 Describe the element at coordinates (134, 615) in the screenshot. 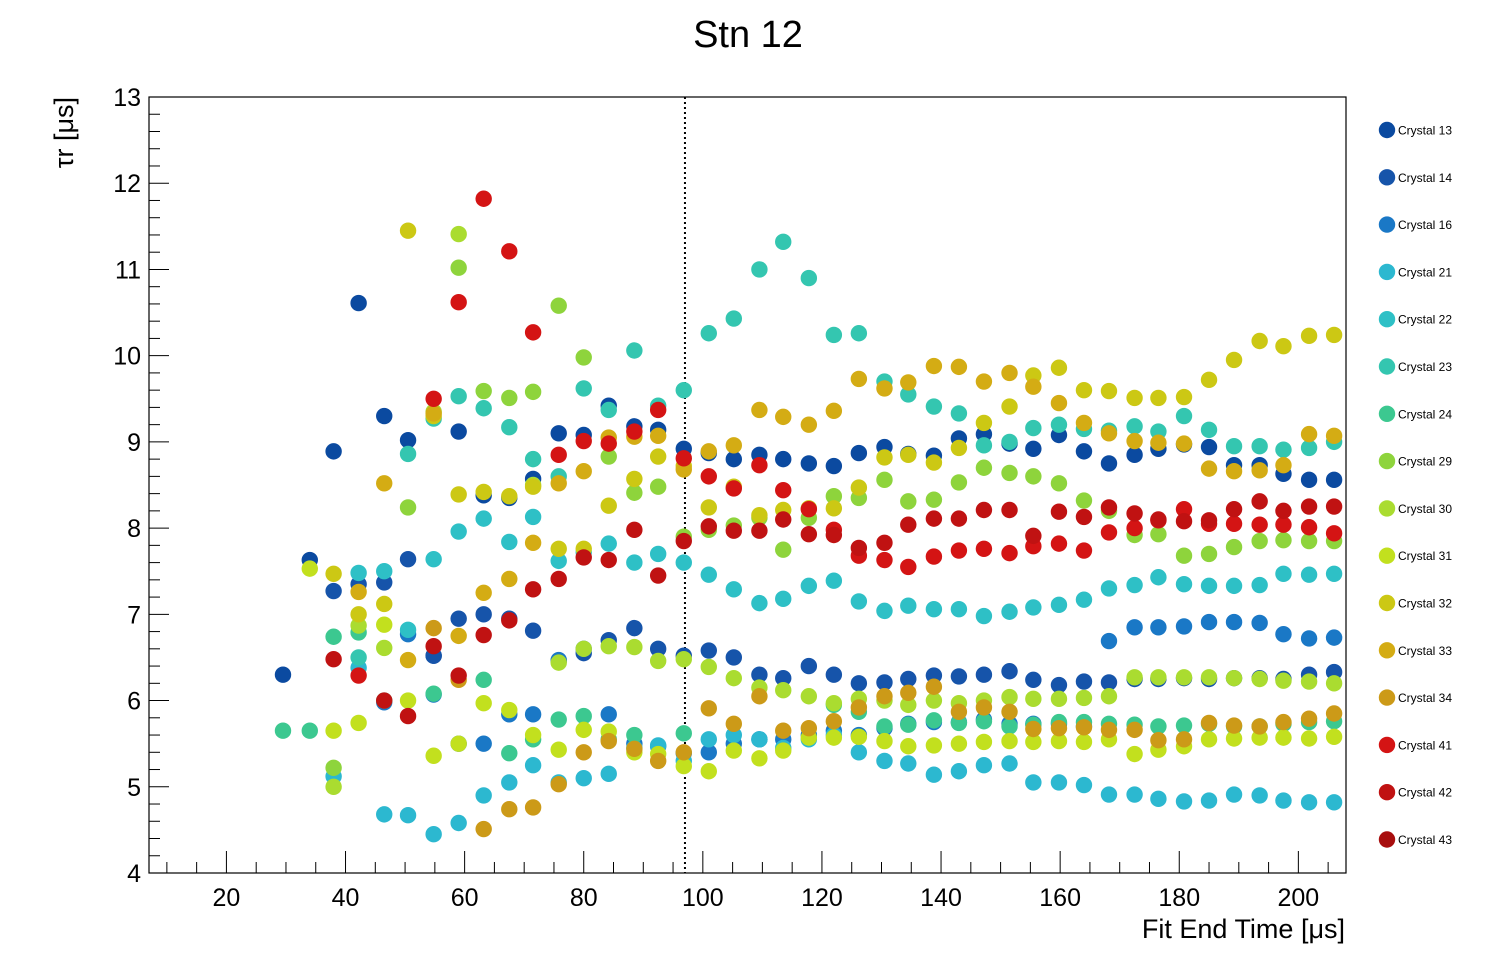

I see `y-tick-label: 7` at that location.